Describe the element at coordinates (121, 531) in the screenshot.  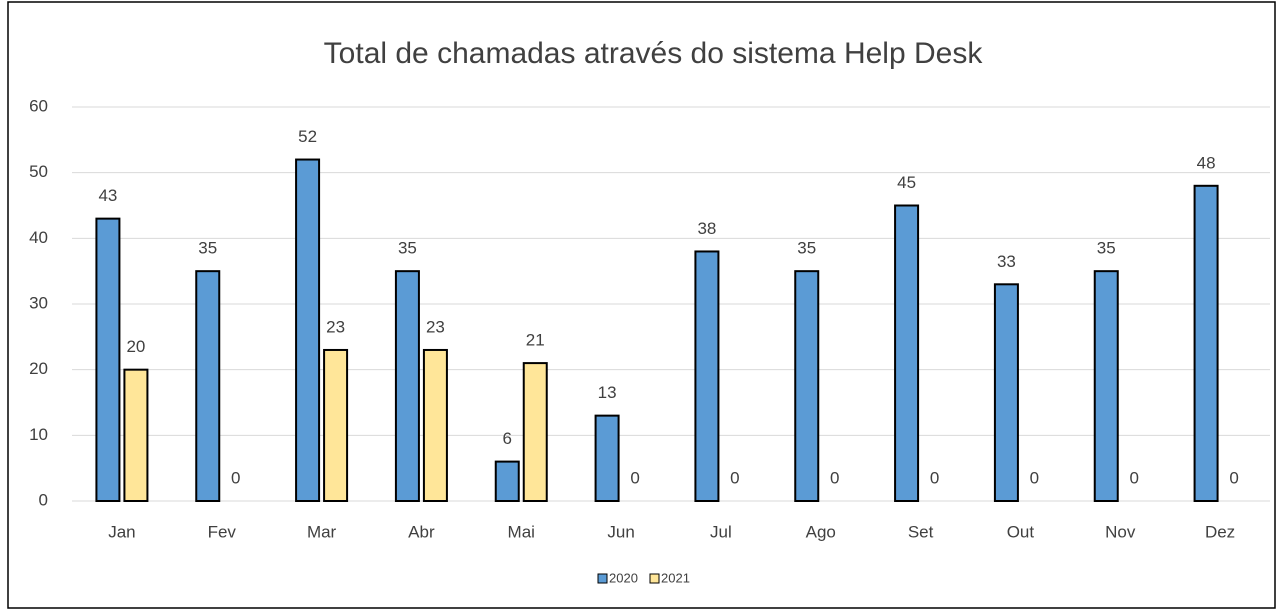
I see `x-tick-label: Jan` at that location.